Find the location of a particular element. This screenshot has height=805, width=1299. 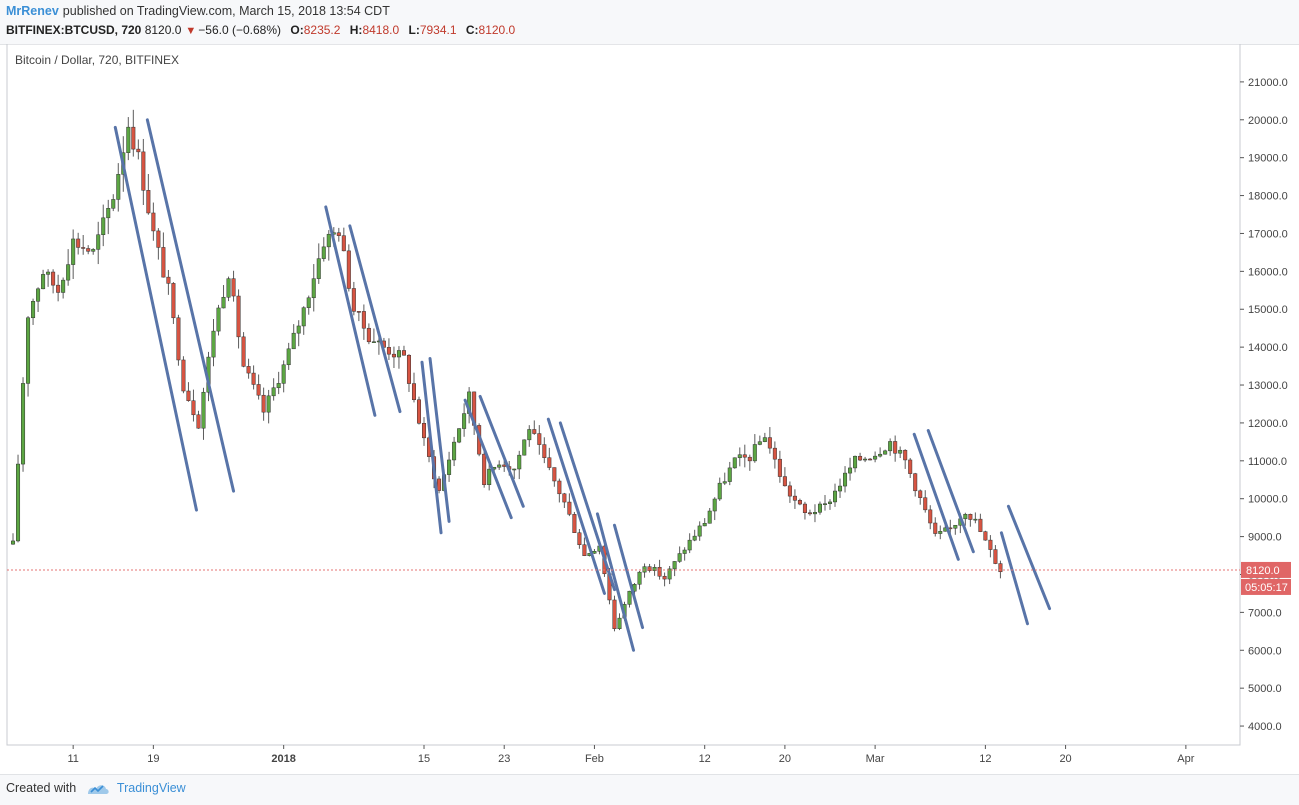

y-tick-label: 21000.0 is located at coordinates (1268, 83).